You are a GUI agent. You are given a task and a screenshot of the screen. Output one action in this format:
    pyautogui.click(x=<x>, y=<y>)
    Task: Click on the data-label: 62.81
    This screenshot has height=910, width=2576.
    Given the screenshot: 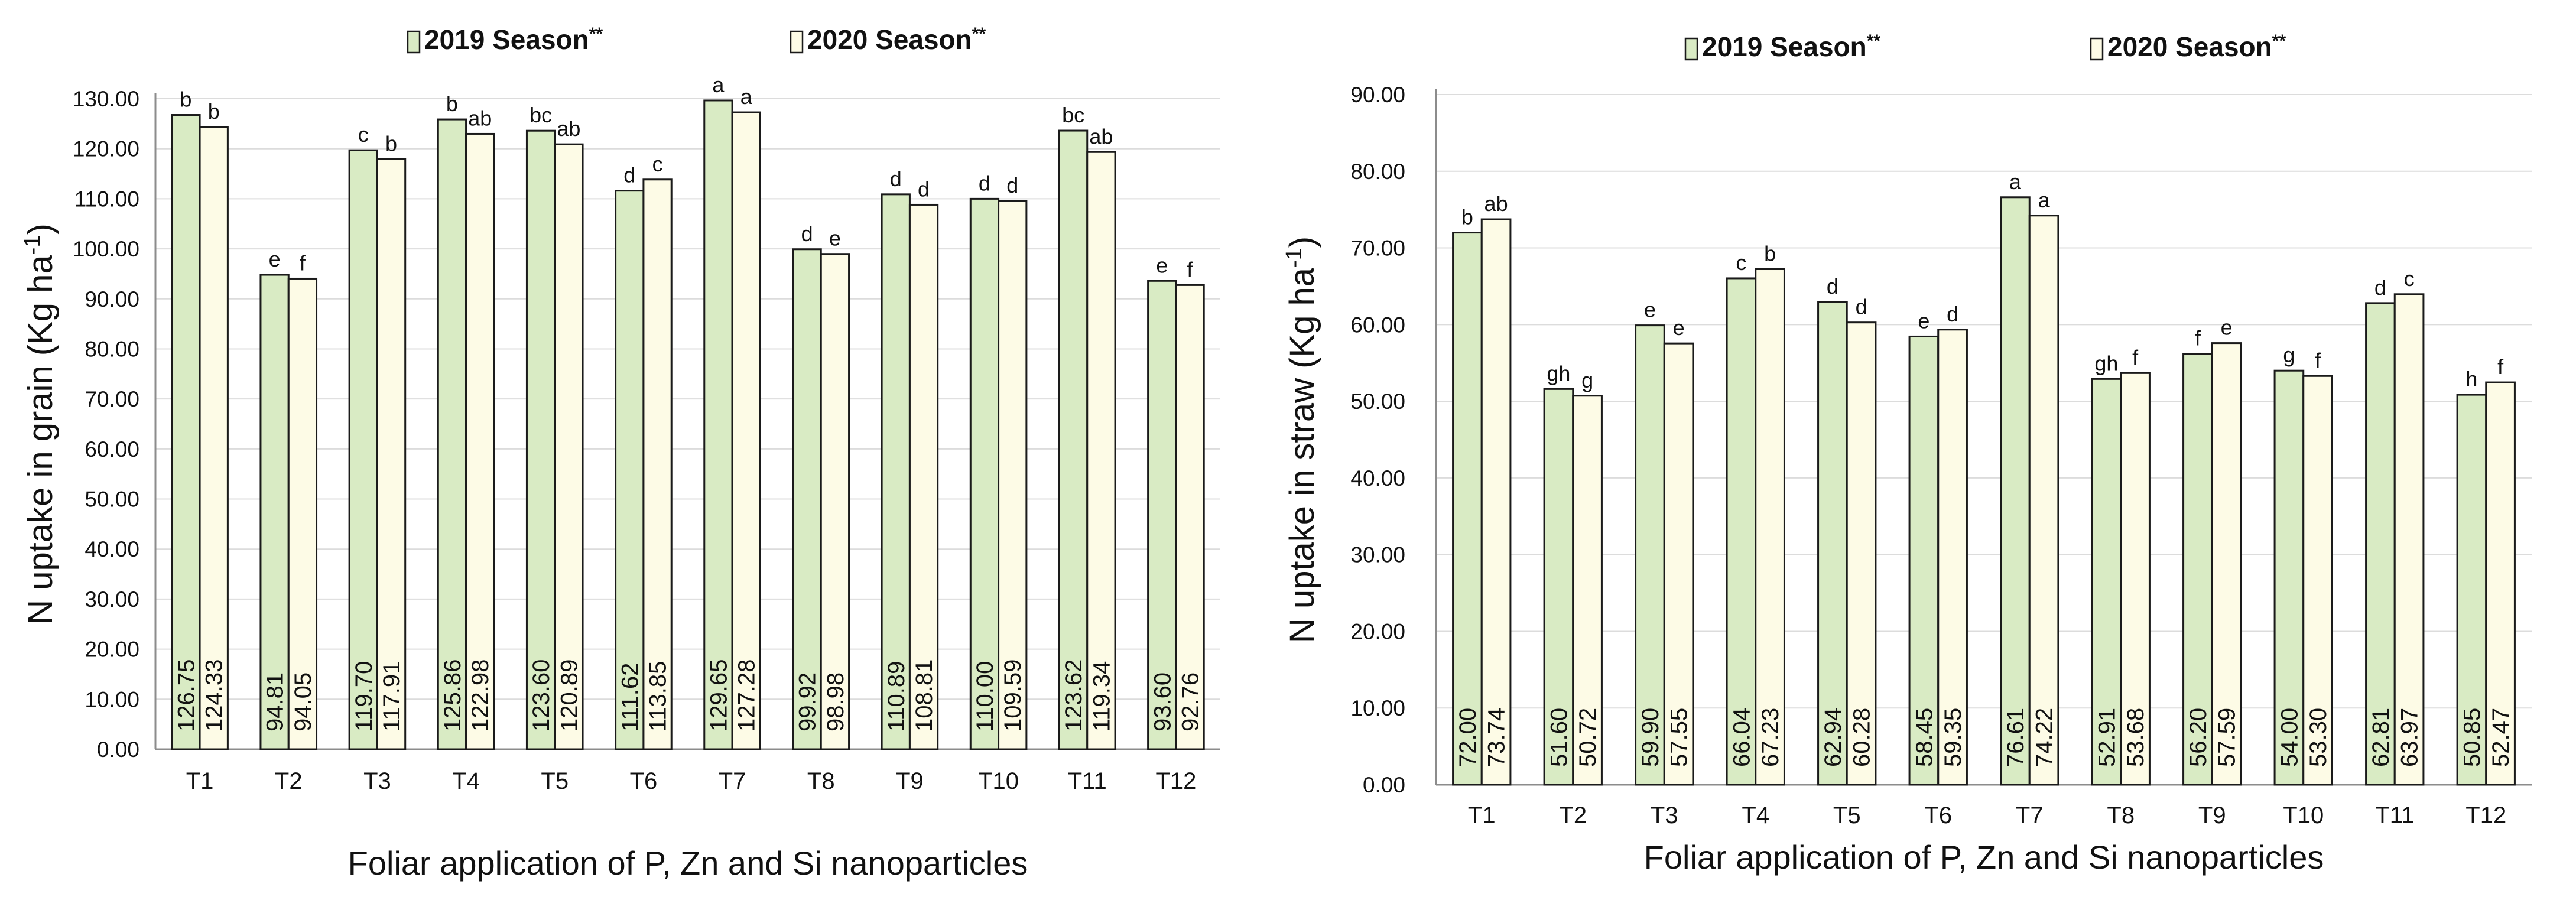 What is the action you would take?
    pyautogui.click(x=2381, y=737)
    